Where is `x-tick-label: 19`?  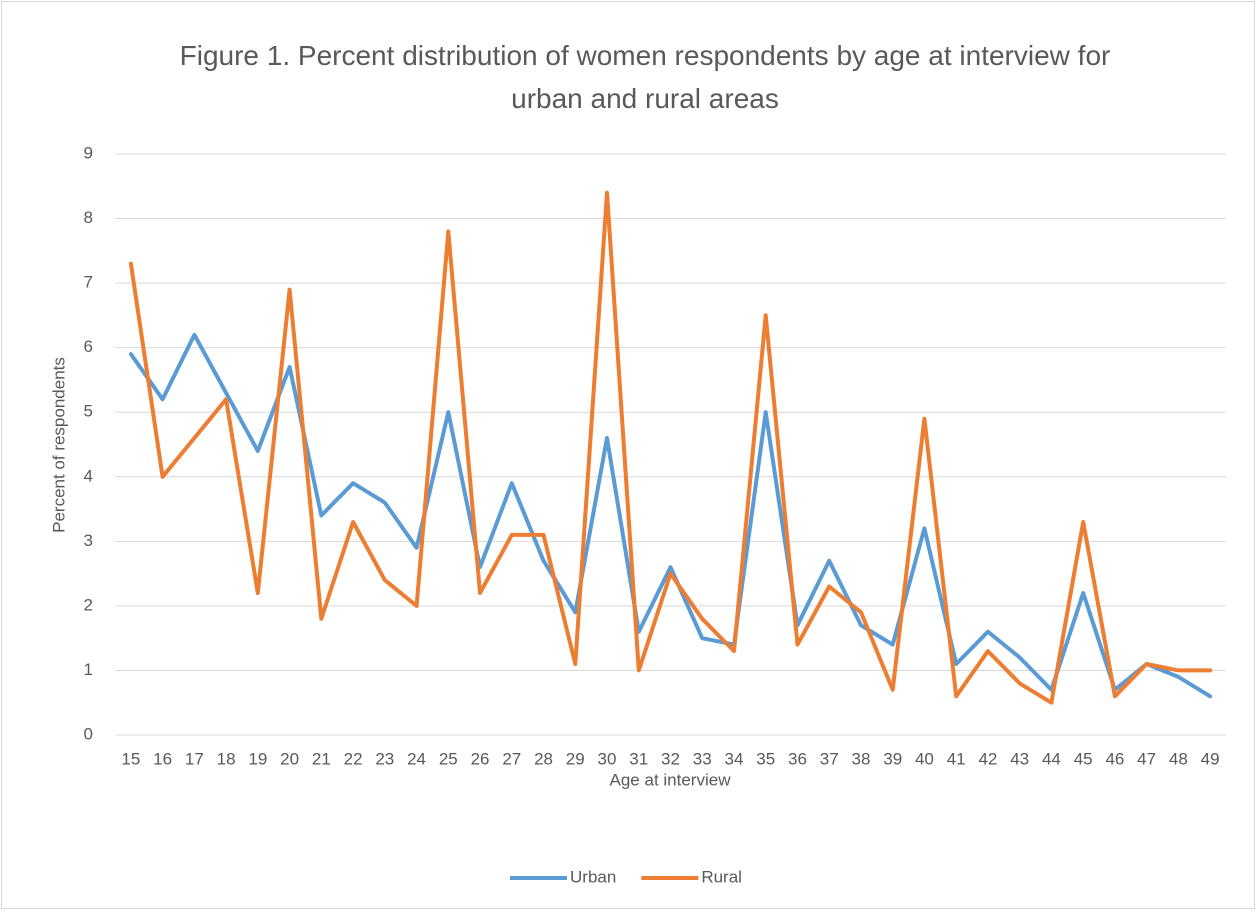 x-tick-label: 19 is located at coordinates (257, 758).